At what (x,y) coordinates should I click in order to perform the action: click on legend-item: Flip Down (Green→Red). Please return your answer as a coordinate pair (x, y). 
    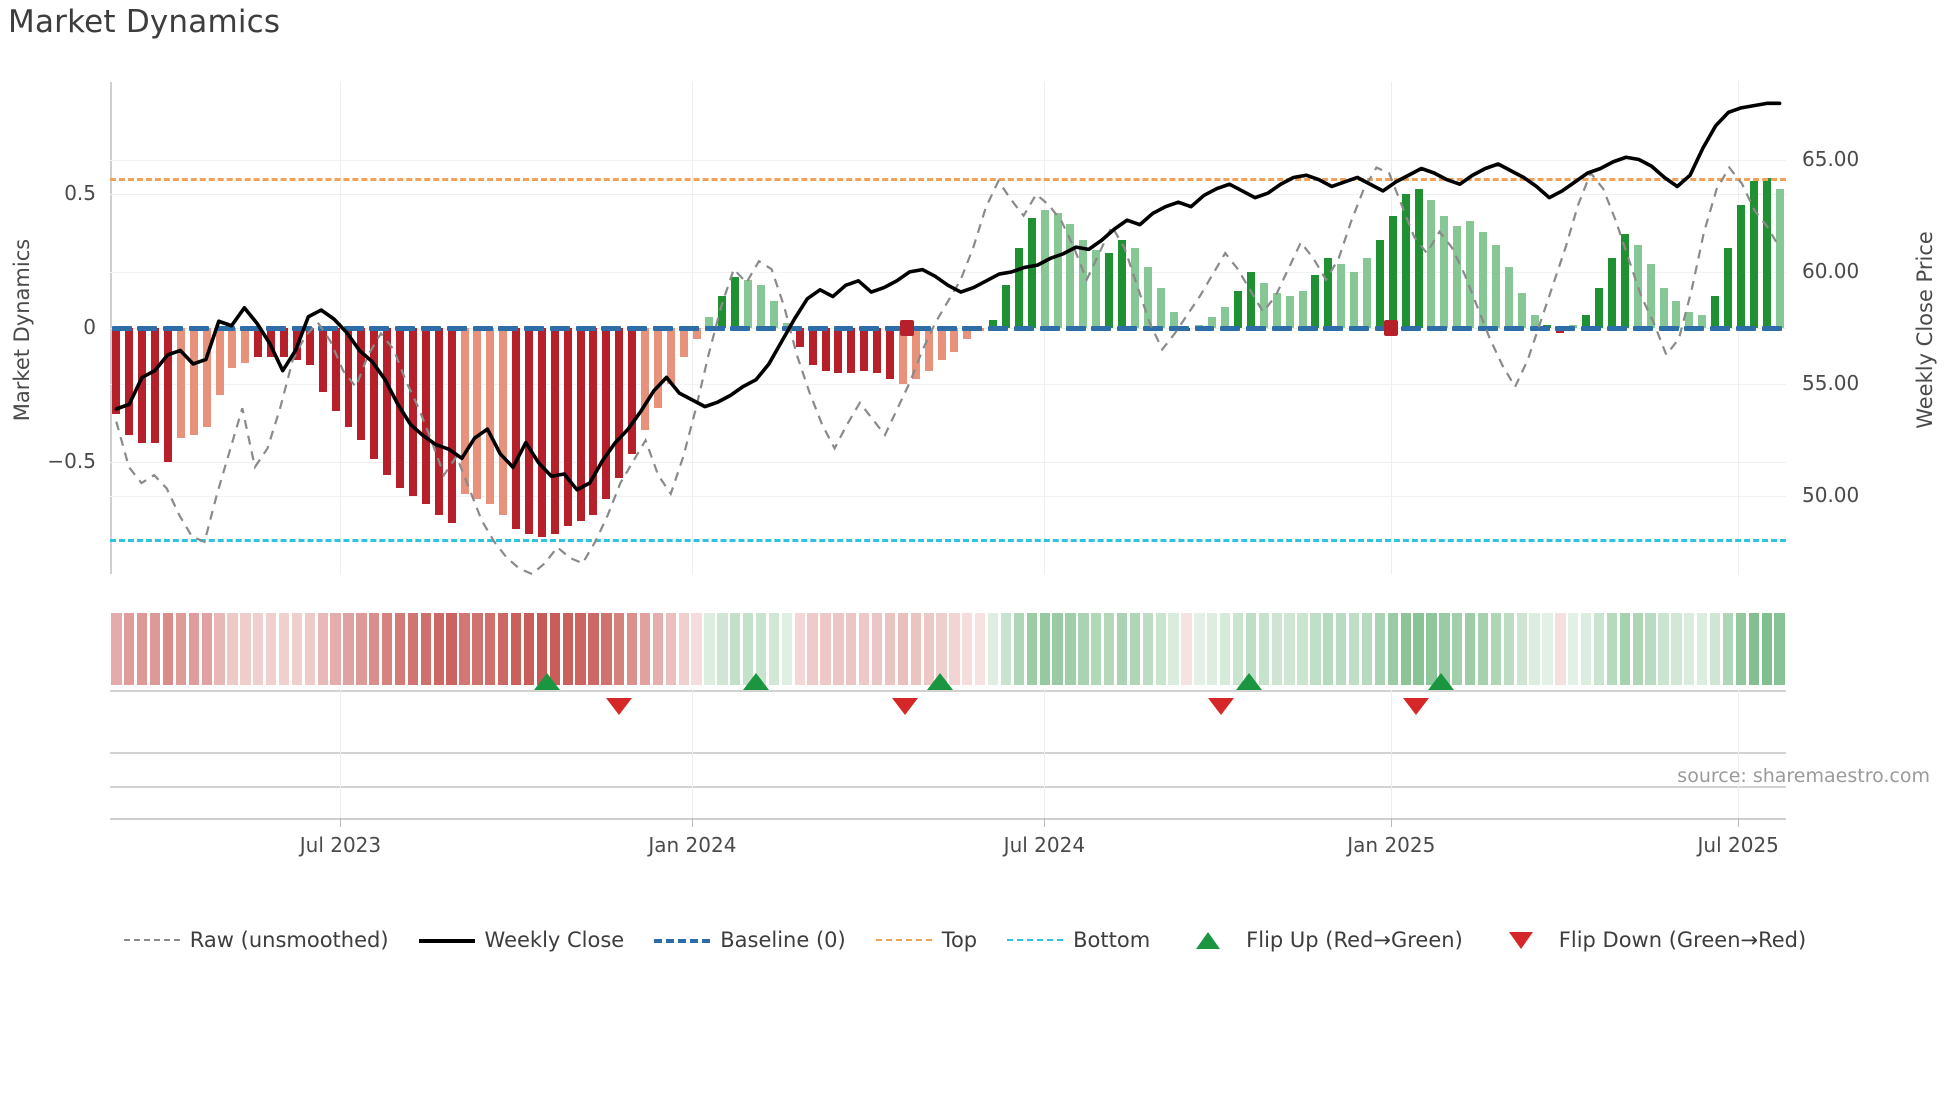
    Looking at the image, I should click on (1649, 940).